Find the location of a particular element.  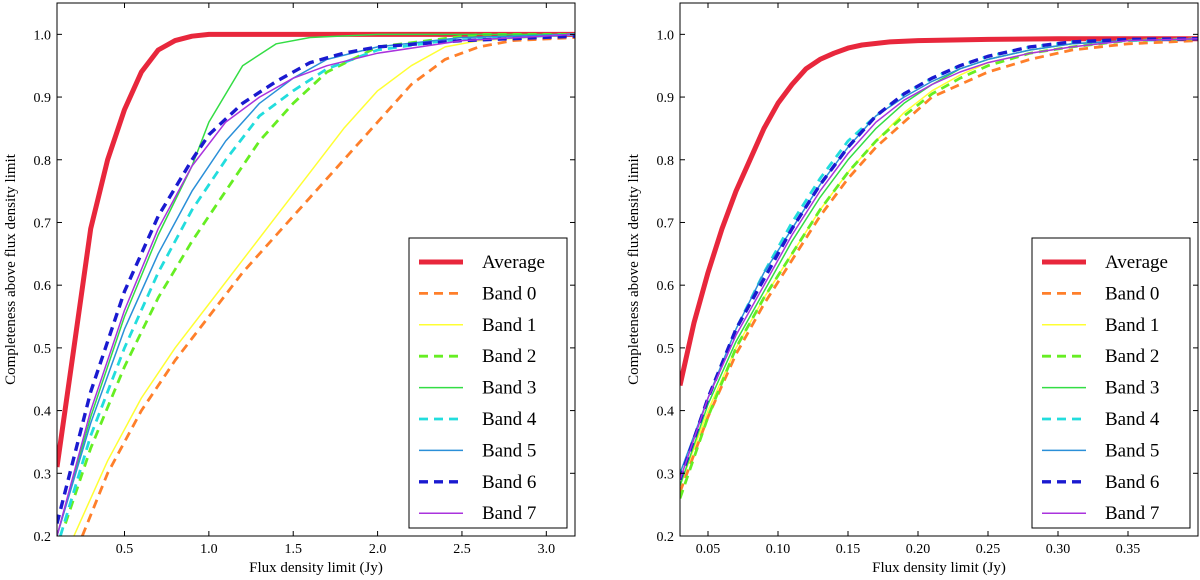

x-tick-label: 0.20 is located at coordinates (918, 549).